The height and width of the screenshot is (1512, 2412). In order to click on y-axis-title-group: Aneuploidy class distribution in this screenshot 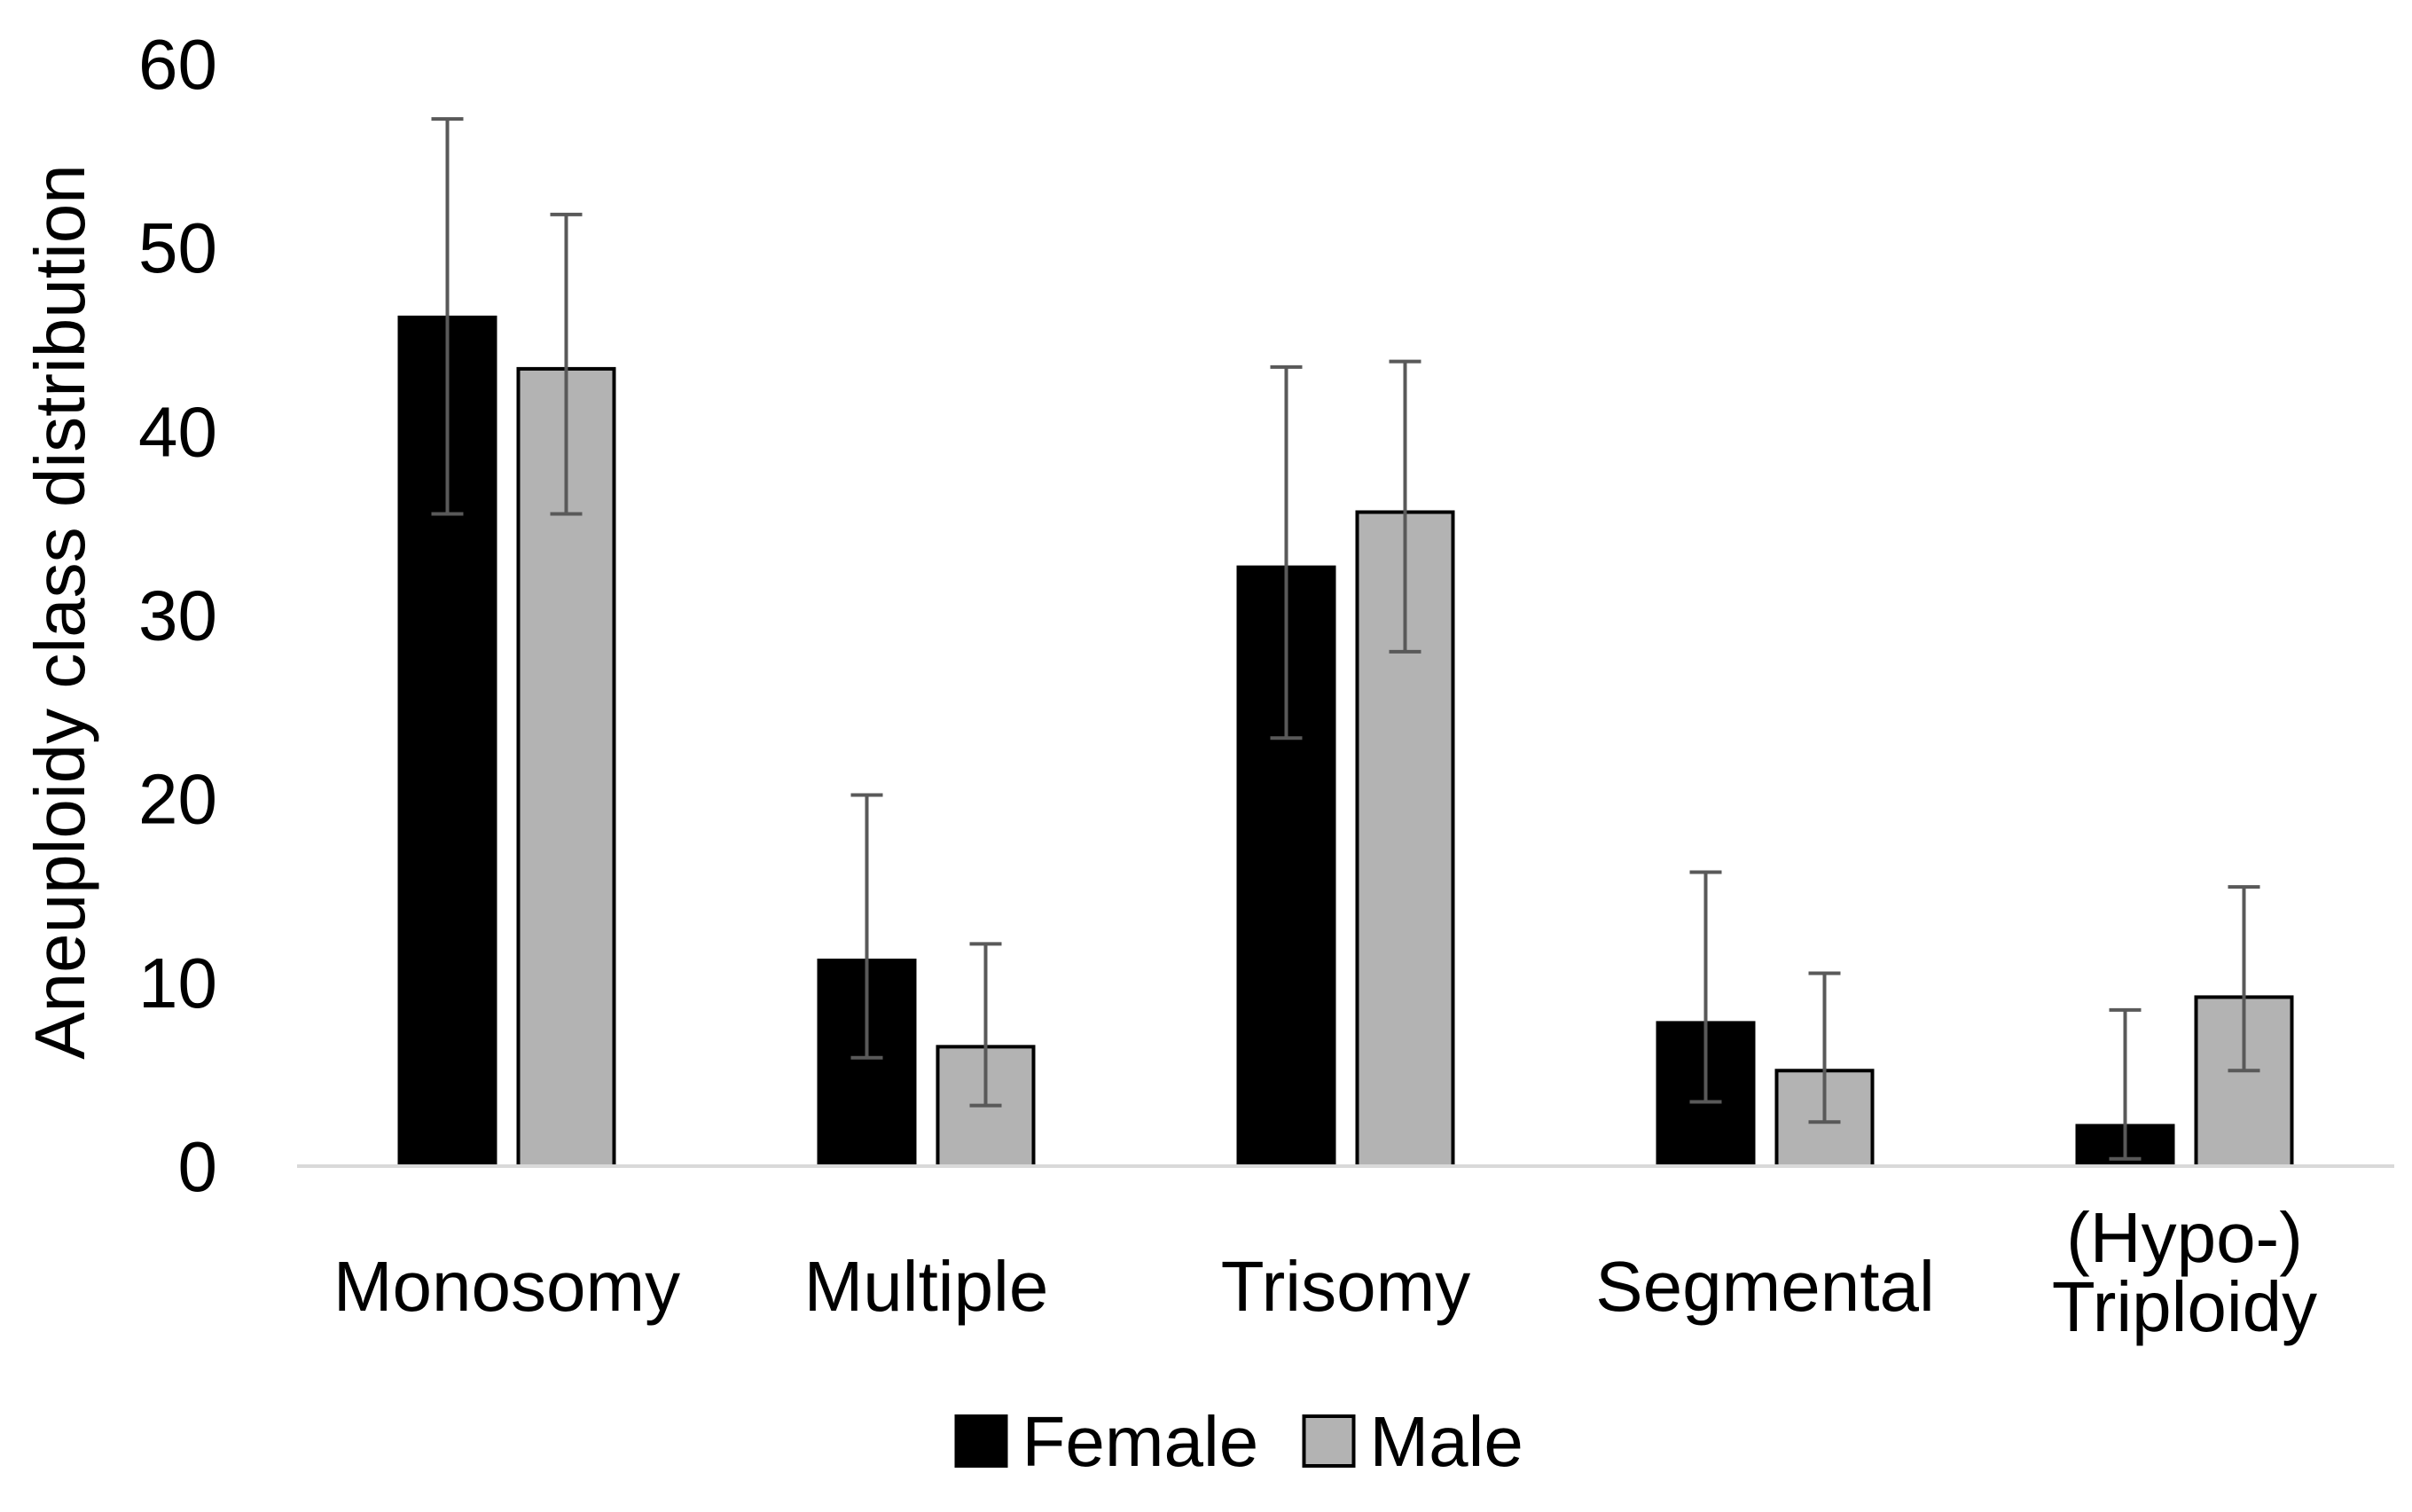, I will do `click(59, 611)`.